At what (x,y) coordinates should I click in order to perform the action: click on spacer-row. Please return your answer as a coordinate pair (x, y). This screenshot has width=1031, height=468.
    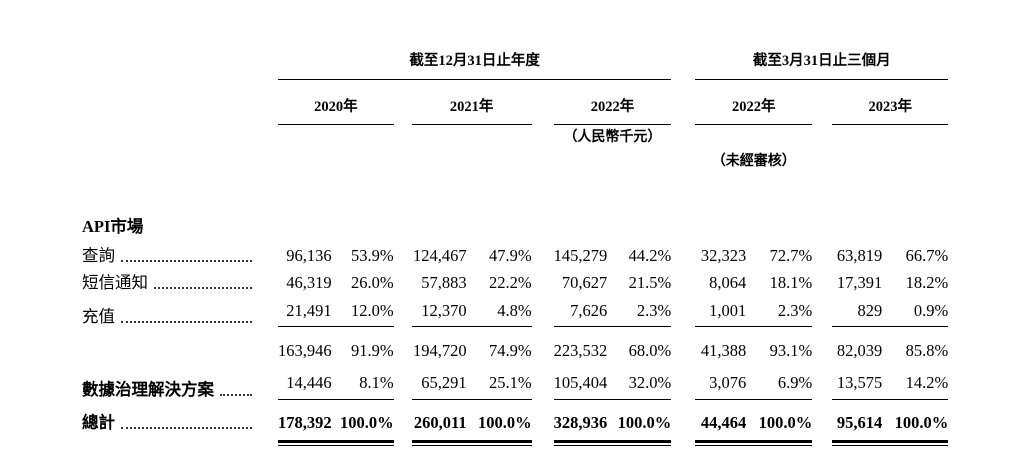
    Looking at the image, I should click on (515, 192).